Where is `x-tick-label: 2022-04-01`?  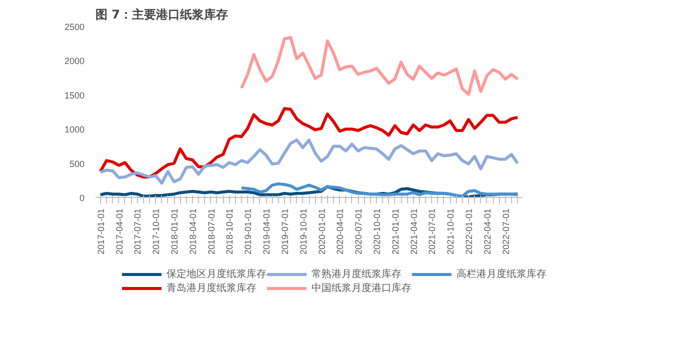
x-tick-label: 2022-04-01 is located at coordinates (487, 231).